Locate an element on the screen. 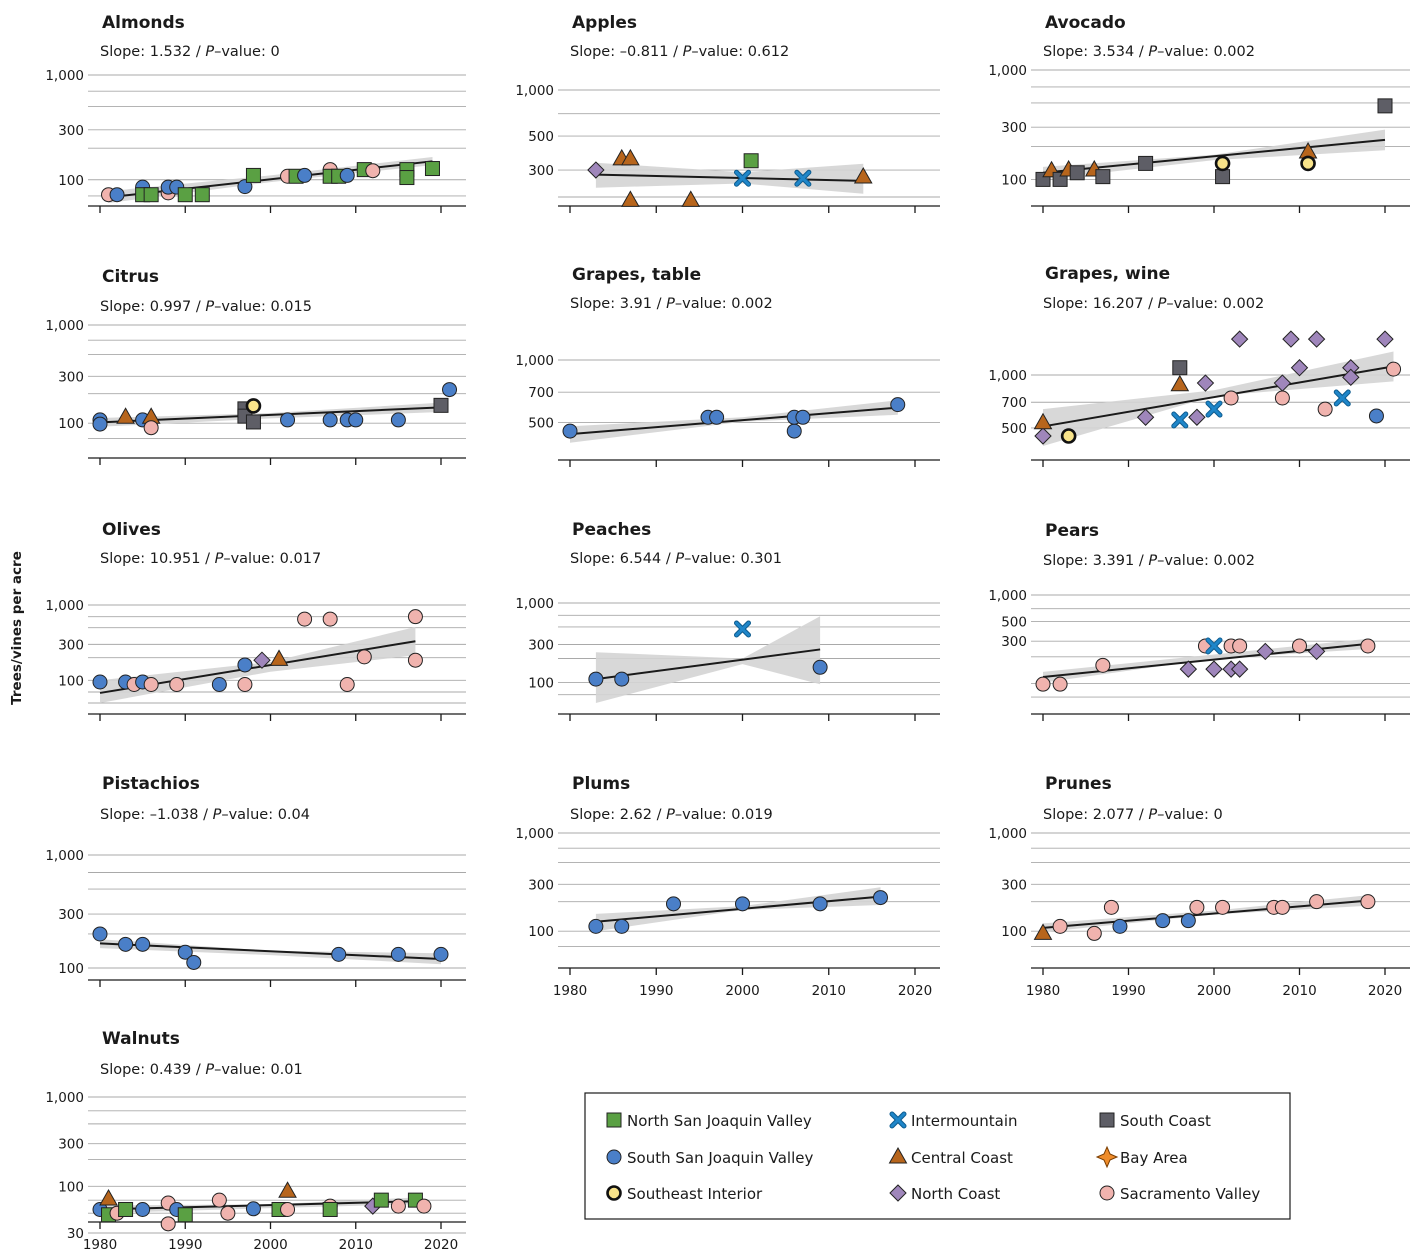 The height and width of the screenshot is (1256, 1421). legend-item-central-coast: Central Coast is located at coordinates (950, 1156).